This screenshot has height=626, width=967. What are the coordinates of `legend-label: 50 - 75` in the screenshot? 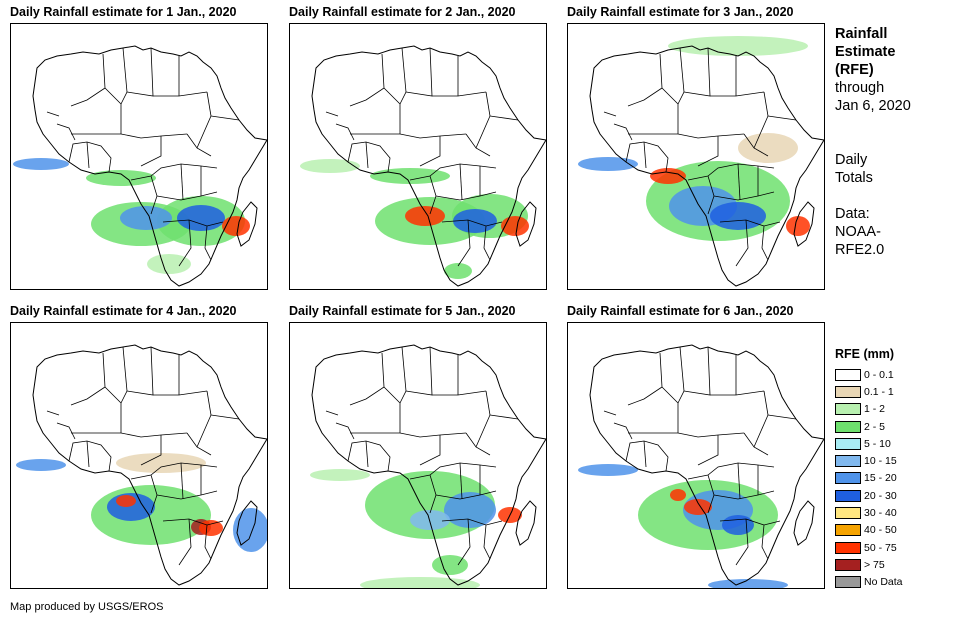 It's located at (880, 547).